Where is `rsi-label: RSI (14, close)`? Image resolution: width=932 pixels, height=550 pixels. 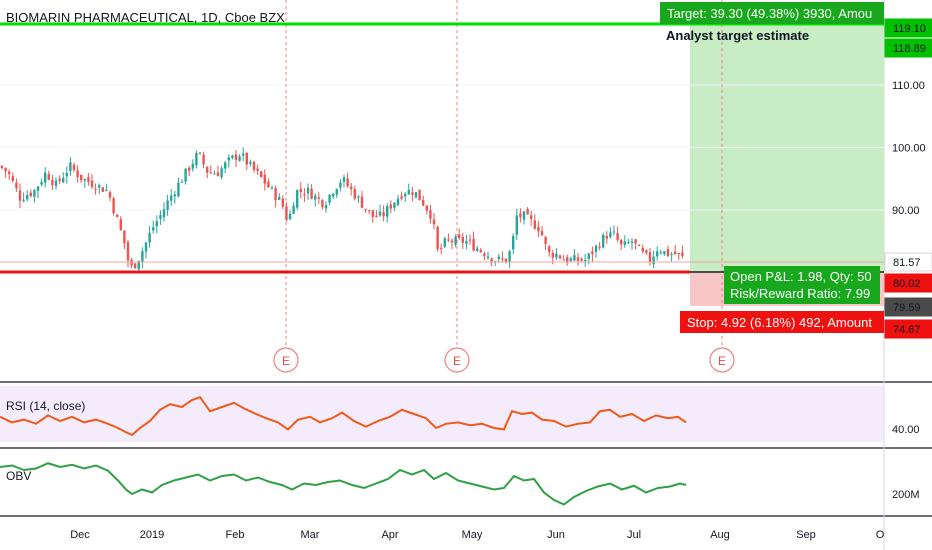 rsi-label: RSI (14, close) is located at coordinates (45, 406).